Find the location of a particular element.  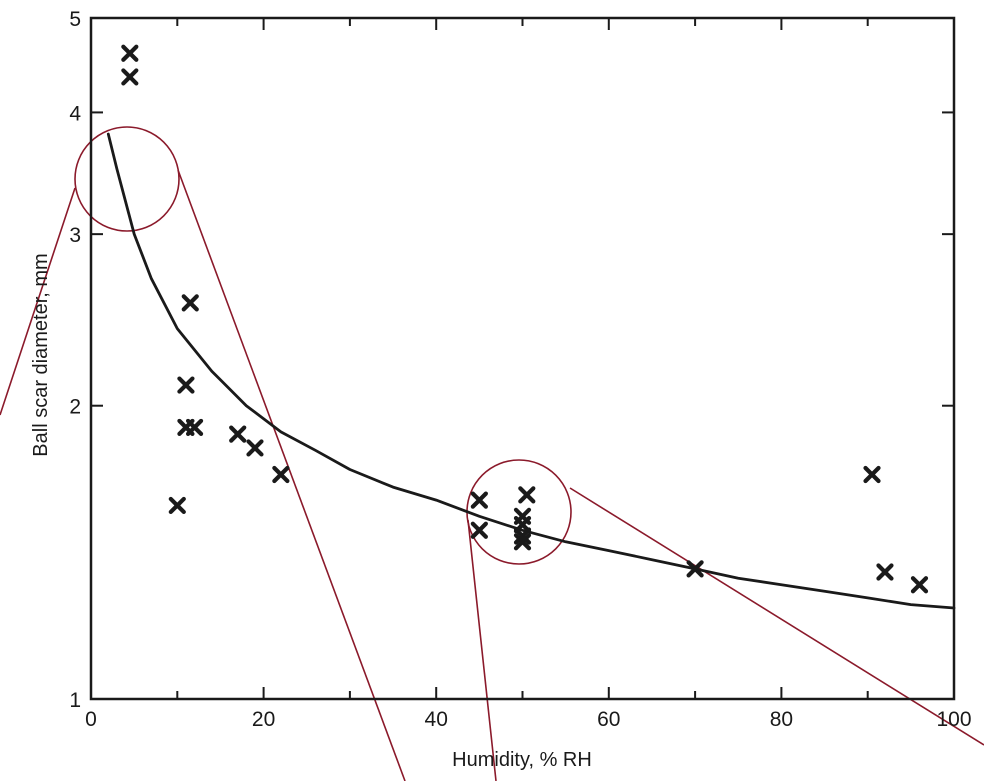

x-tick-label: 60 is located at coordinates (608, 719).